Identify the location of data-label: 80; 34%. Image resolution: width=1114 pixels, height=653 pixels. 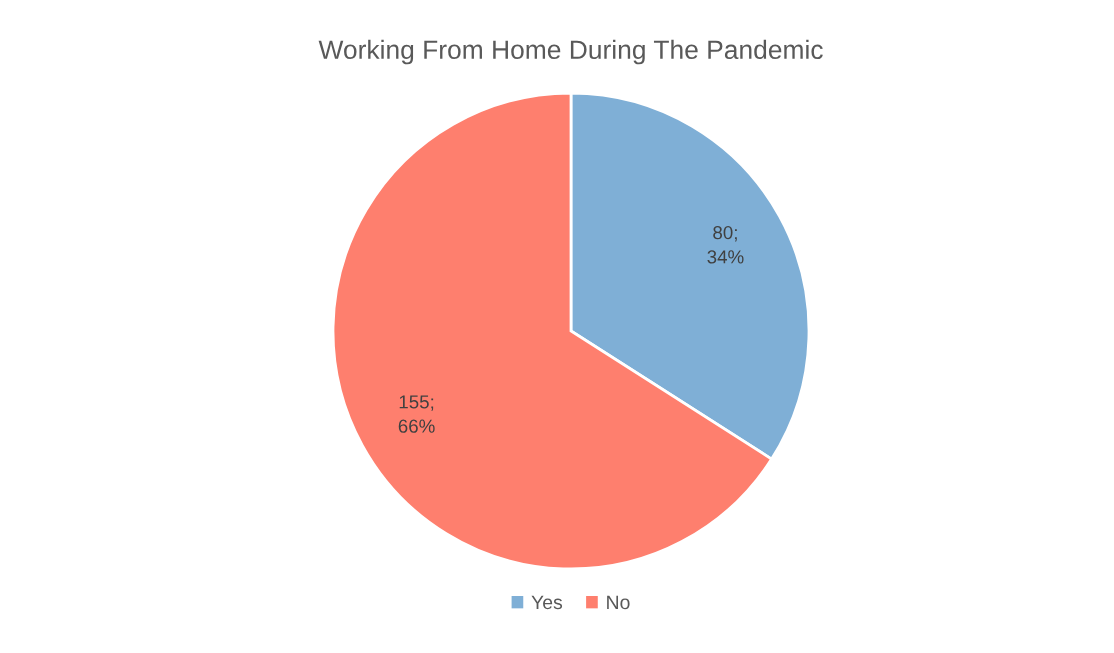
(725, 244).